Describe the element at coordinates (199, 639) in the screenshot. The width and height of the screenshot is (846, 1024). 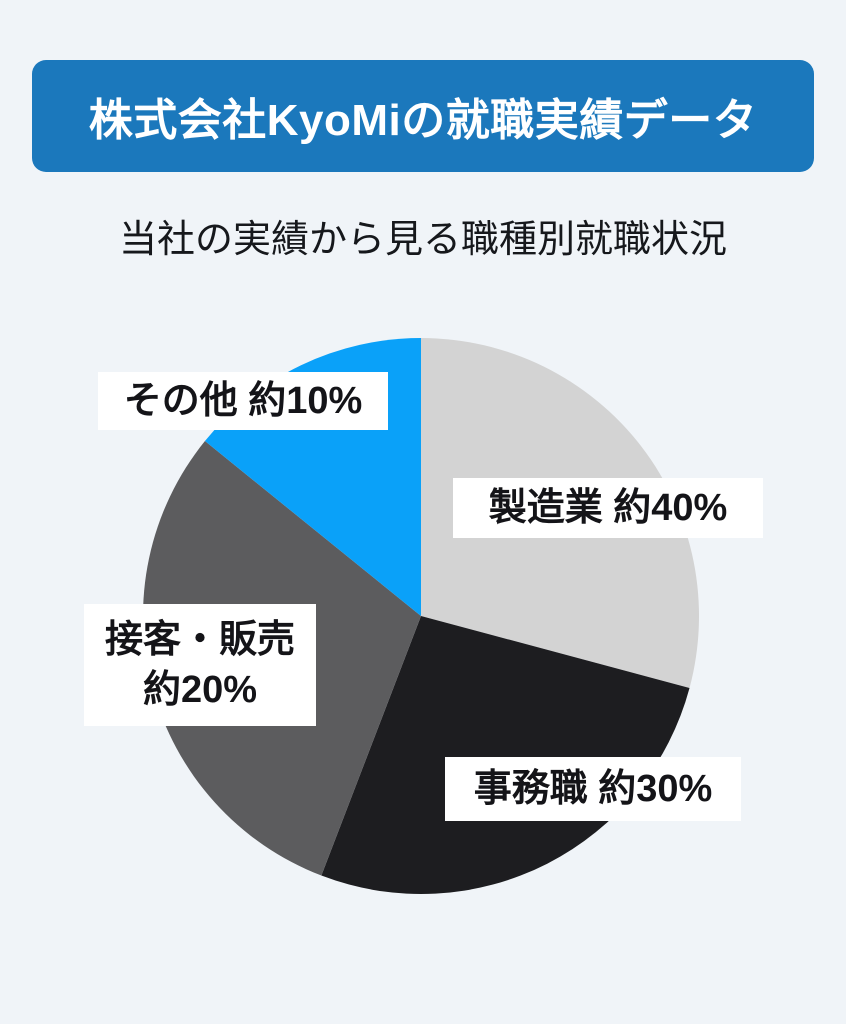
I see `pie-label-sales-line1: 接客・販売` at that location.